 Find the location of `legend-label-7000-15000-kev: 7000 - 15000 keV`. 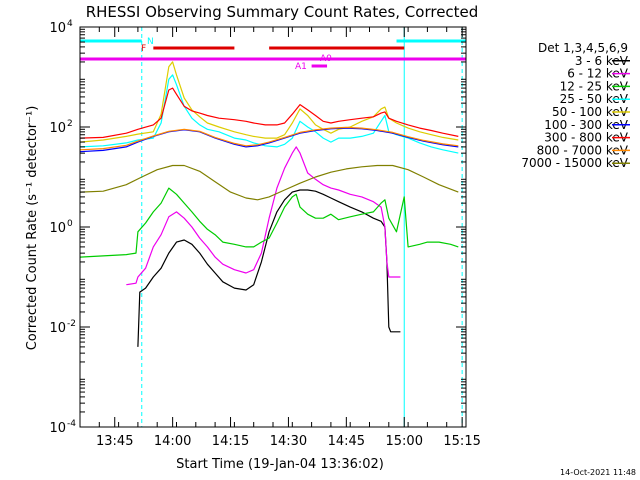

legend-label-7000-15000-kev: 7000 - 15000 keV is located at coordinates (574, 163).